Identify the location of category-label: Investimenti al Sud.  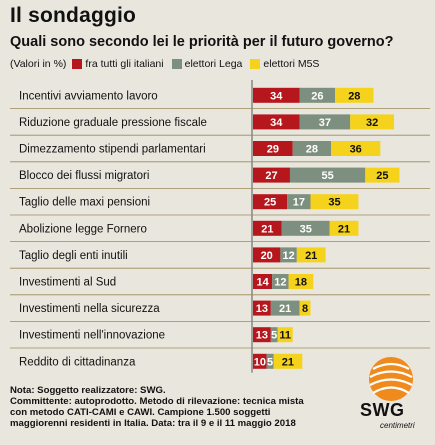
(67, 283).